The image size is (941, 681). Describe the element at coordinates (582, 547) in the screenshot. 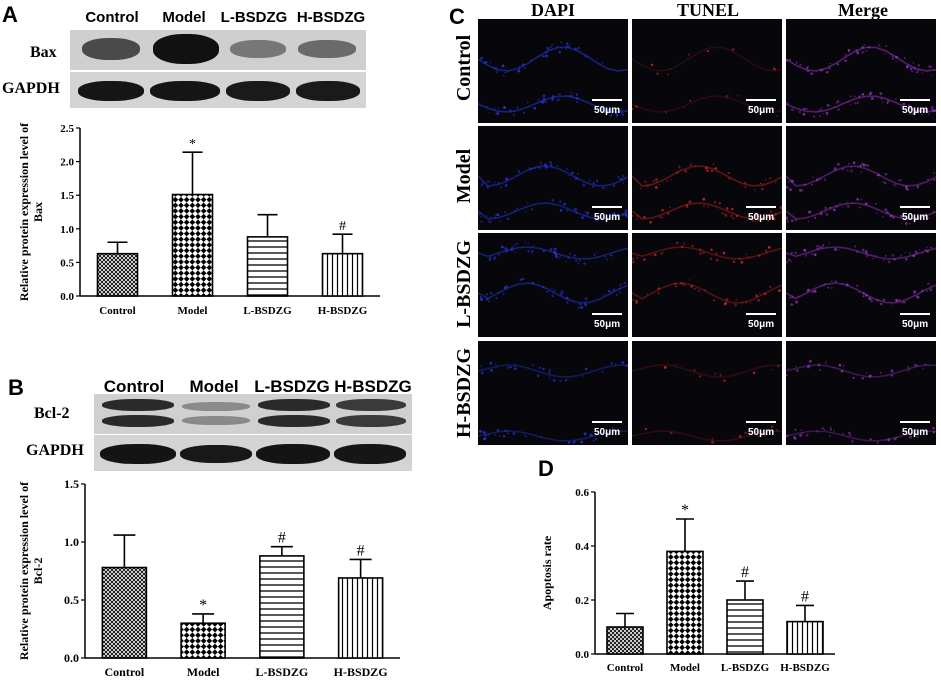

I see `y-tick-label: 0.4` at that location.